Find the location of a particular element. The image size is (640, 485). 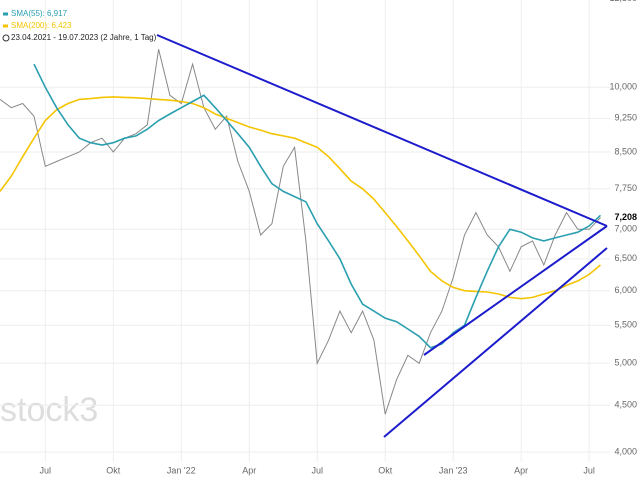

y-tick-label: 5,000 is located at coordinates (625, 363).